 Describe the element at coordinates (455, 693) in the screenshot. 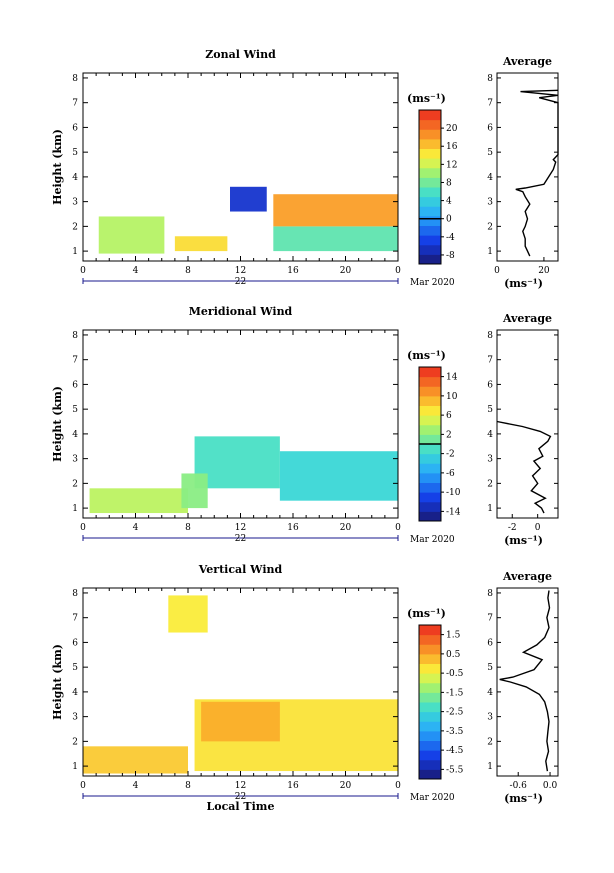

I see `colorbar-tick-label: -1.5` at that location.